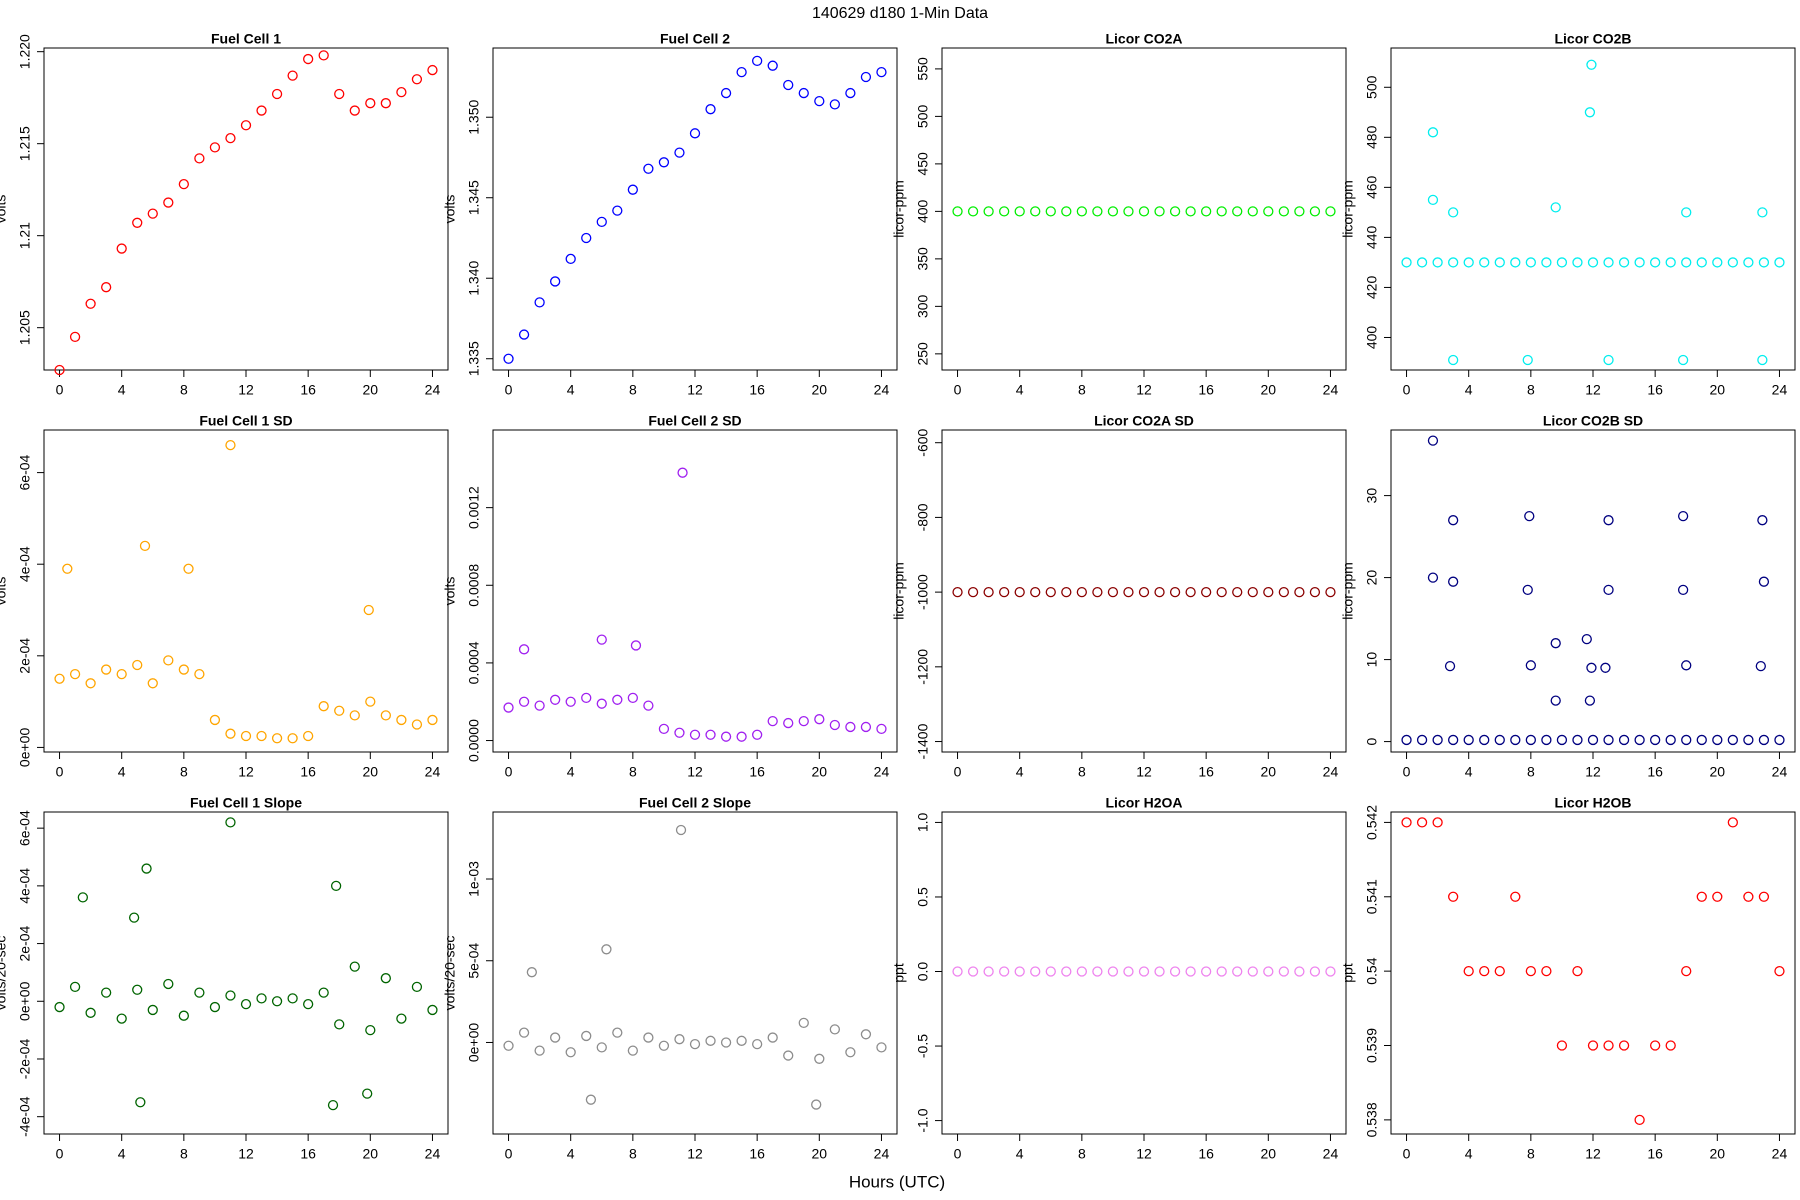 The width and height of the screenshot is (1800, 1200). What do you see at coordinates (1372, 238) in the screenshot?
I see `y-tick-label: 440` at bounding box center [1372, 238].